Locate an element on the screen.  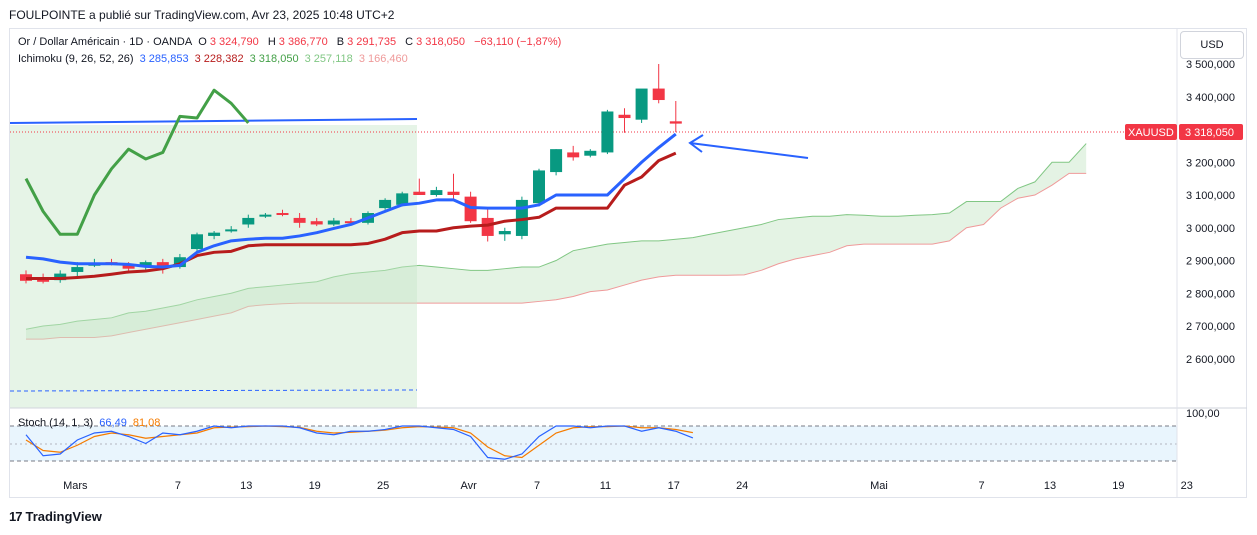
x-tick-label: 24 is located at coordinates (742, 486).